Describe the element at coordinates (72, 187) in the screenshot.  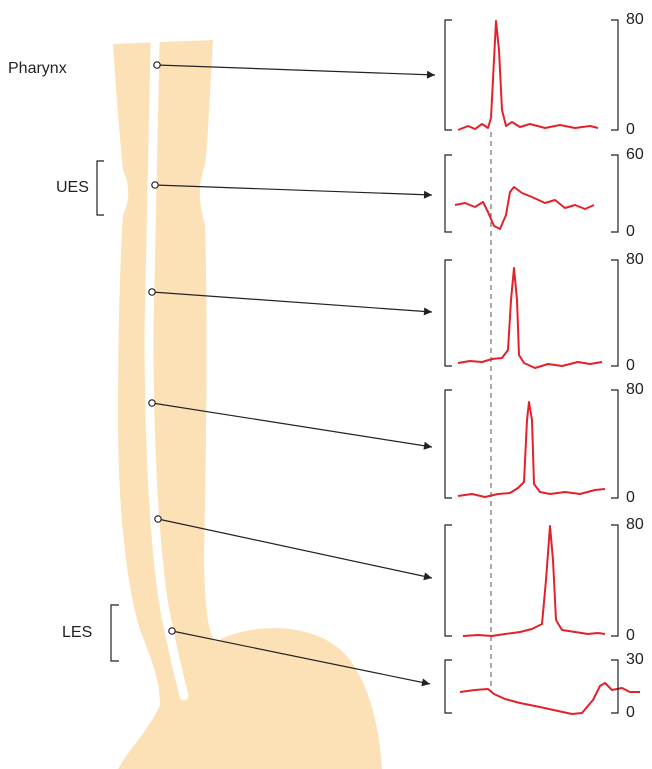
I see `label-ues: UES` at that location.